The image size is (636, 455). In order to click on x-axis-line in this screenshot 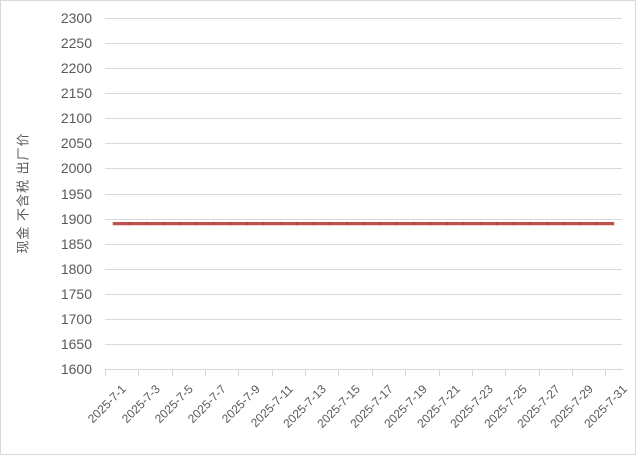, I will do `click(364, 369)`.